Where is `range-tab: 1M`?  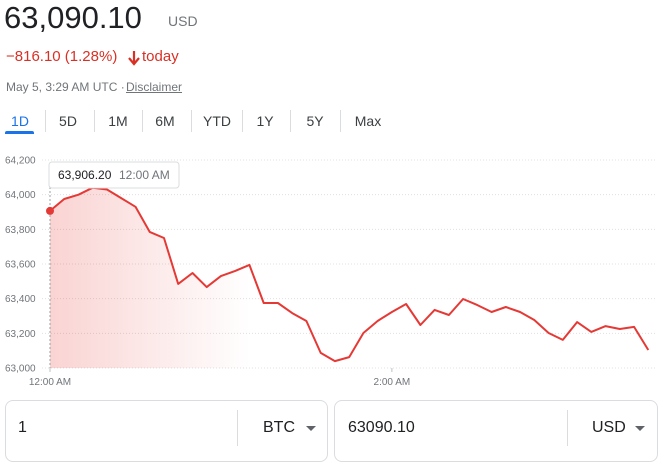 range-tab: 1M is located at coordinates (118, 121).